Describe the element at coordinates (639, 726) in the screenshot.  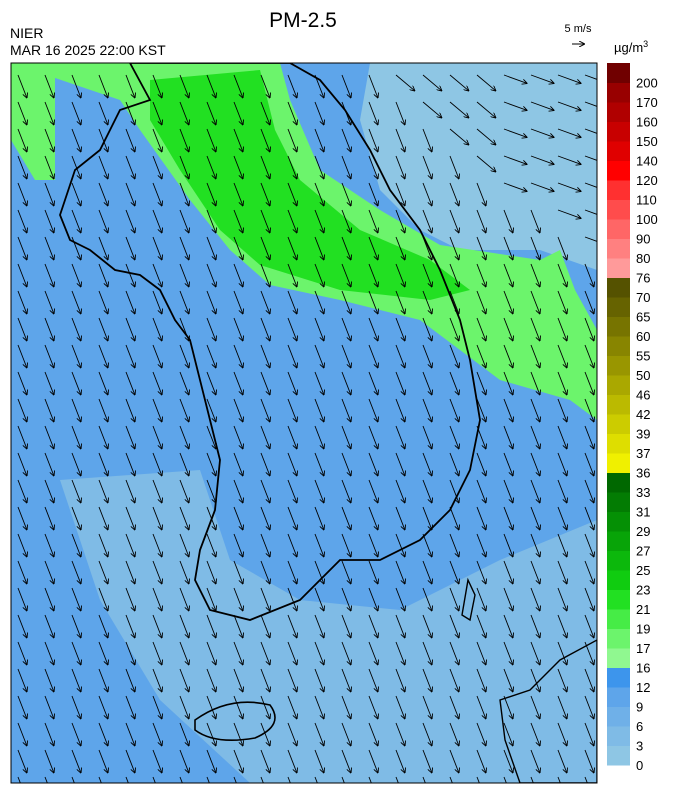
I see `colorbar-label: 6` at that location.